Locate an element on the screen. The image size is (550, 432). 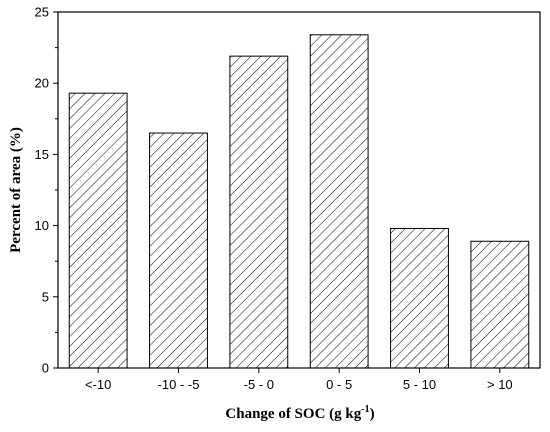
y-tick-label: 15 is located at coordinates (42, 154).